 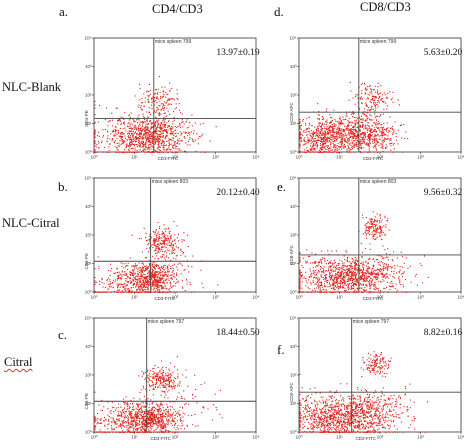 I want to click on x-tick-label: 10⁴, so click(x=256, y=157).